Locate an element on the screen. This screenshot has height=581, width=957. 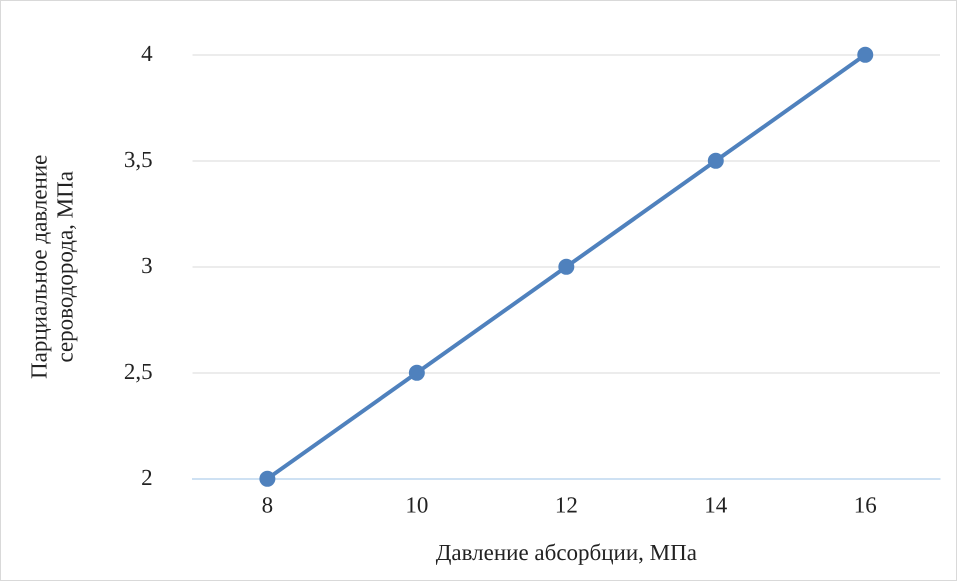
x-tick-label: 14 is located at coordinates (716, 505).